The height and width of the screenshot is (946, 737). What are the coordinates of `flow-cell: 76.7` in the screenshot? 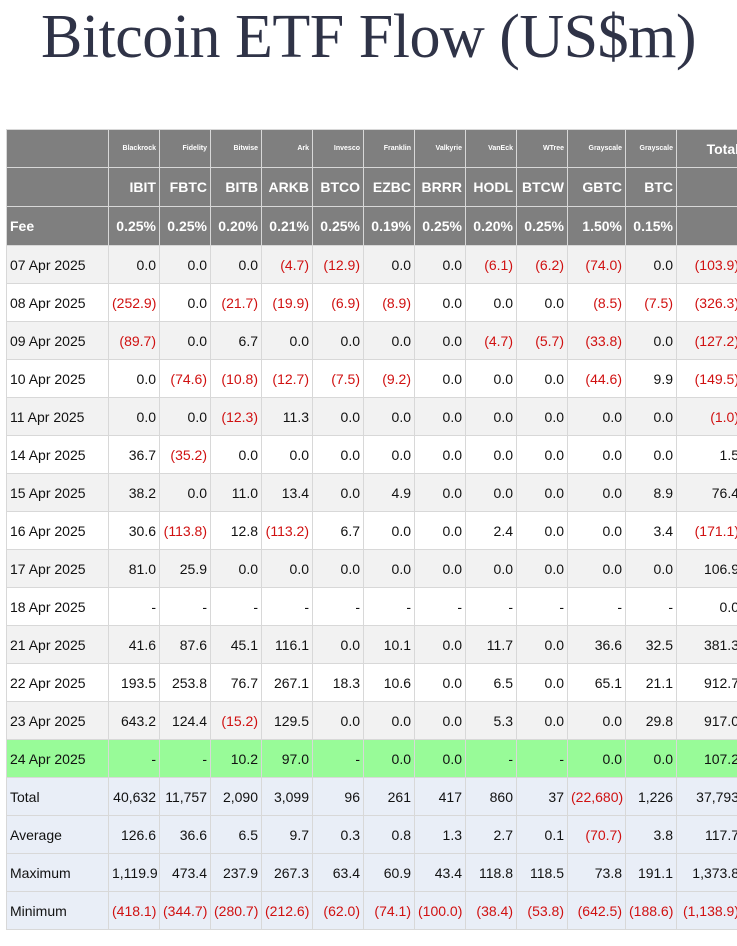 It's located at (236, 682).